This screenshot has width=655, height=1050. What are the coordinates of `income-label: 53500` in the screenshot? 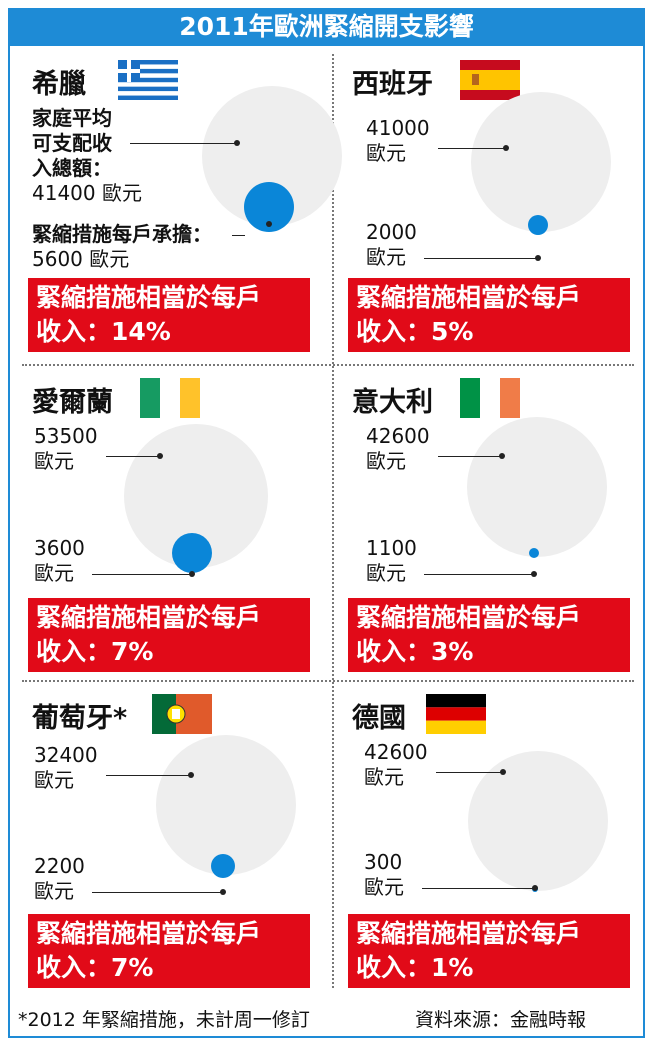 It's located at (66, 436).